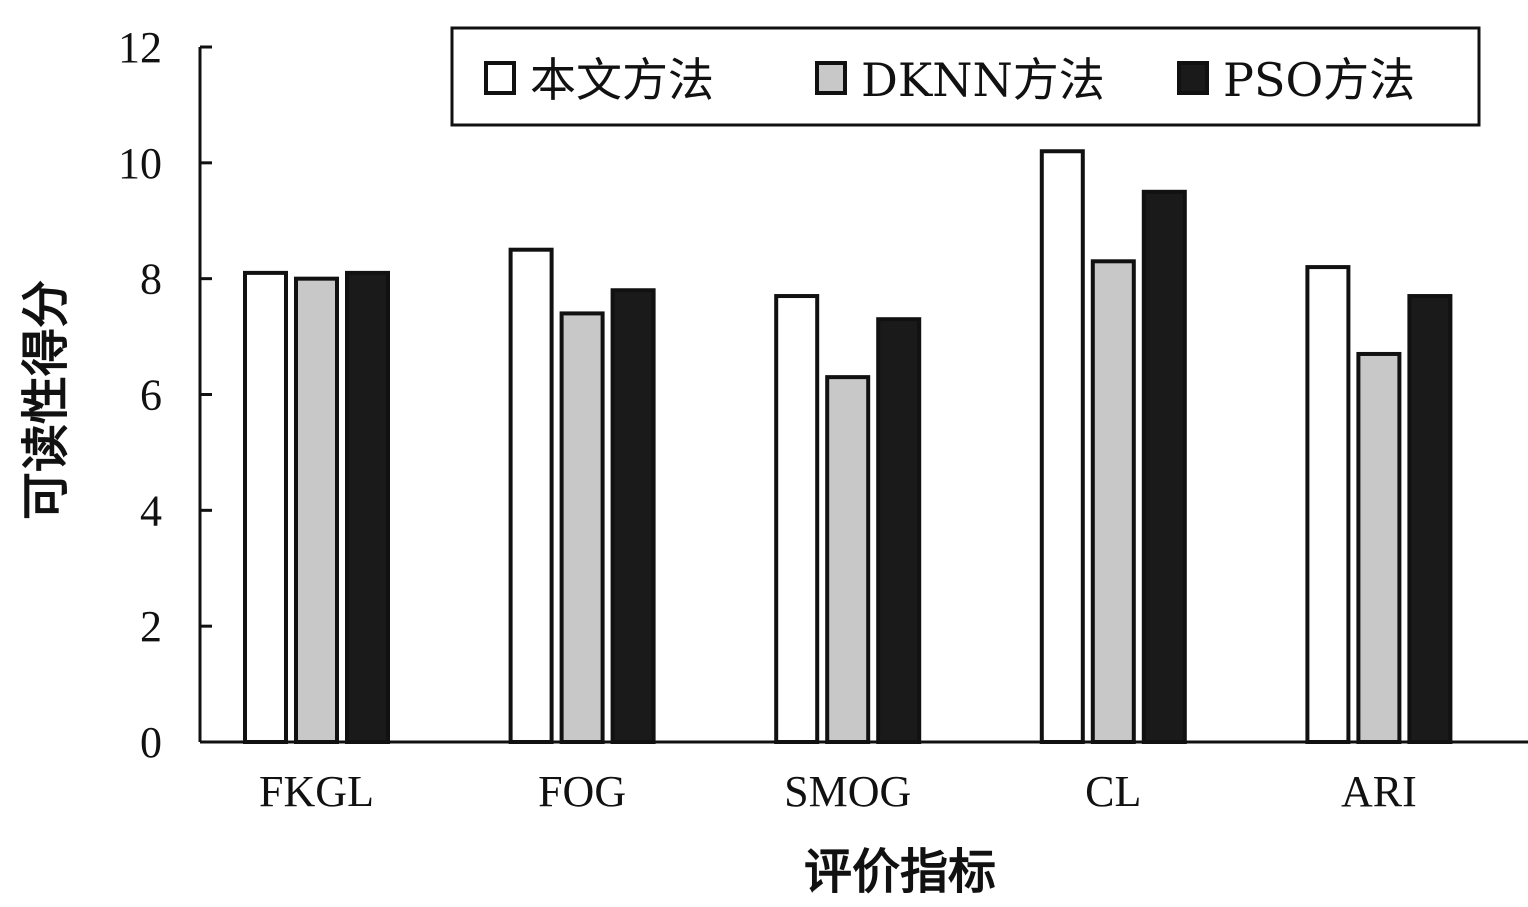  What do you see at coordinates (140, 163) in the screenshot?
I see `y-tick-label: 10` at bounding box center [140, 163].